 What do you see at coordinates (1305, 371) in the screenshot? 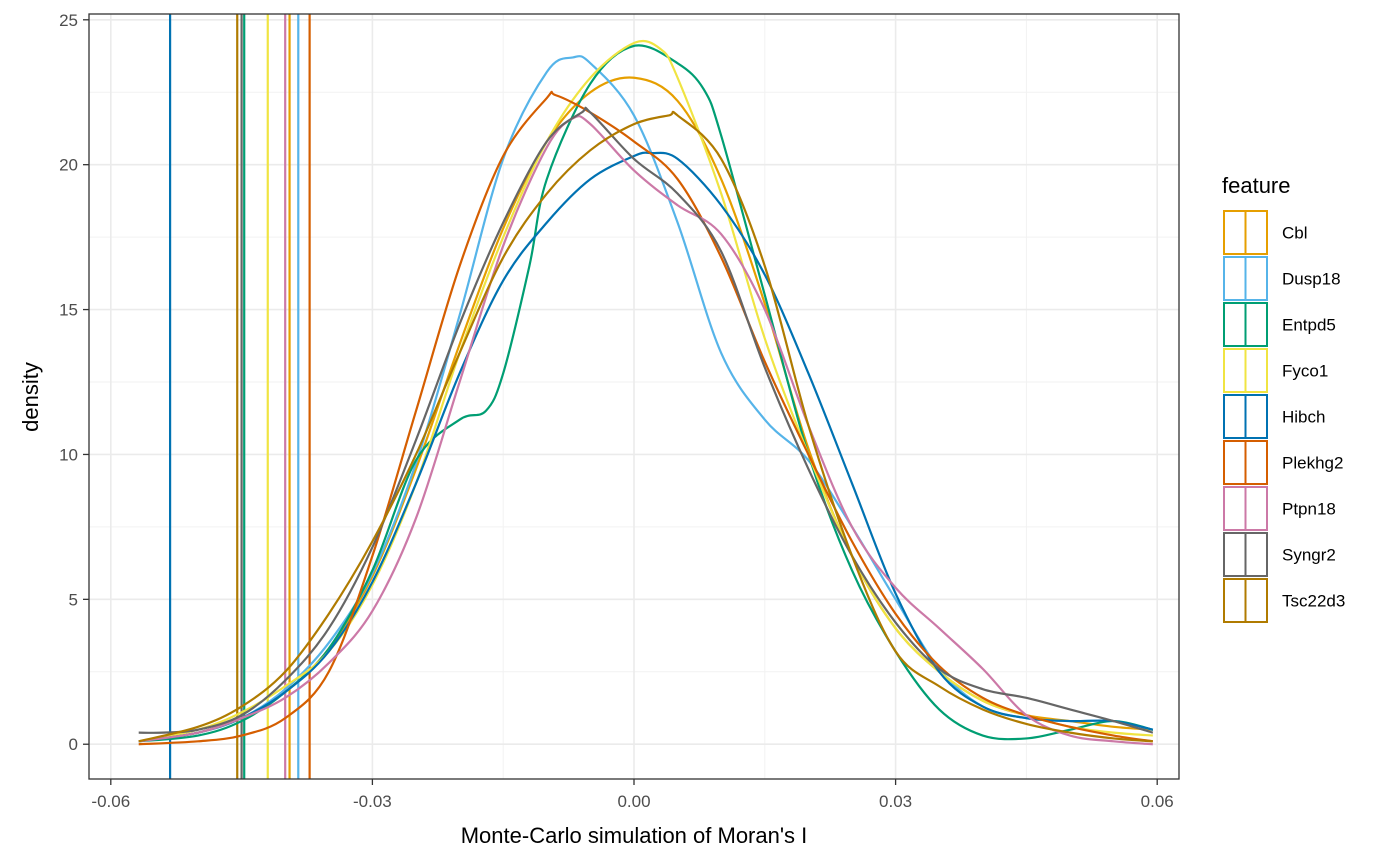
I see `legend-label: Fyco1` at bounding box center [1305, 371].